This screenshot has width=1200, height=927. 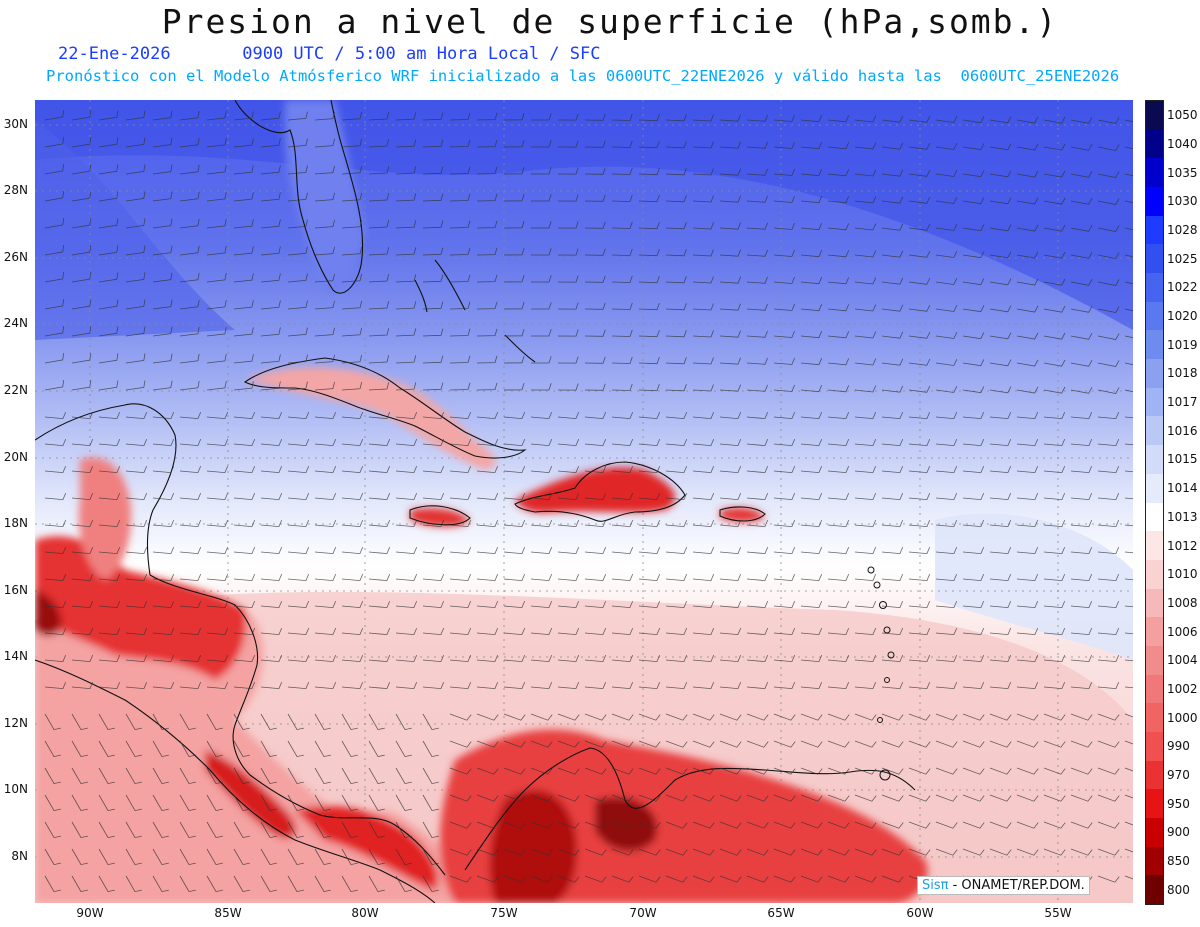 What do you see at coordinates (1182, 459) in the screenshot?
I see `colorbar-level: 1015` at bounding box center [1182, 459].